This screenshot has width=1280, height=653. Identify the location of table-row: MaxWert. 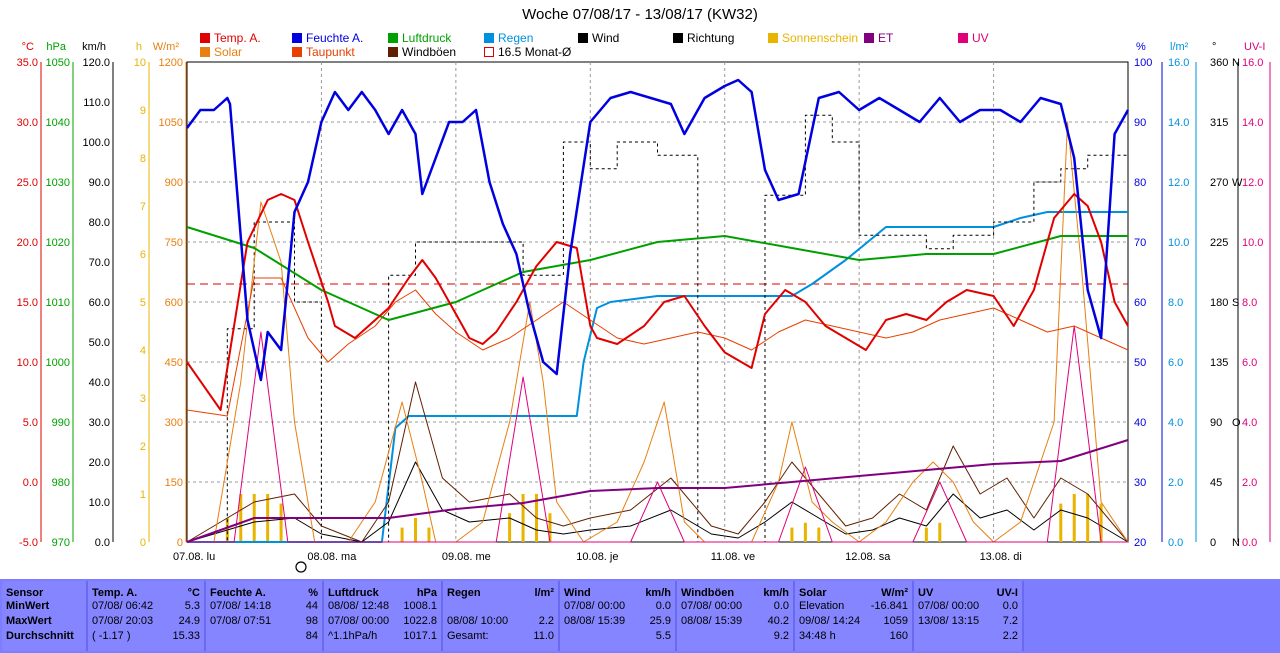
(44, 621).